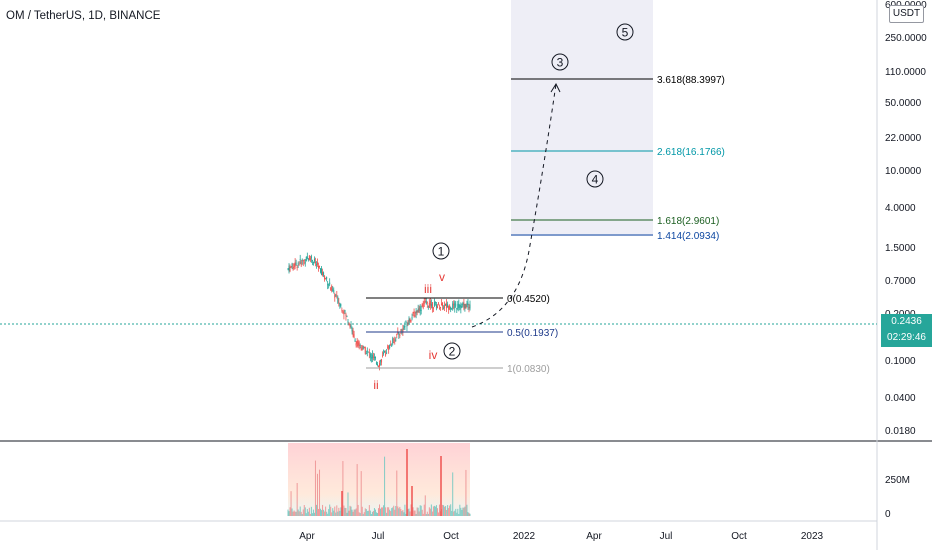 This screenshot has height=550, width=932. What do you see at coordinates (83, 16) in the screenshot?
I see `symbol-title: OM / TetherUS, 1D, BINANCE` at bounding box center [83, 16].